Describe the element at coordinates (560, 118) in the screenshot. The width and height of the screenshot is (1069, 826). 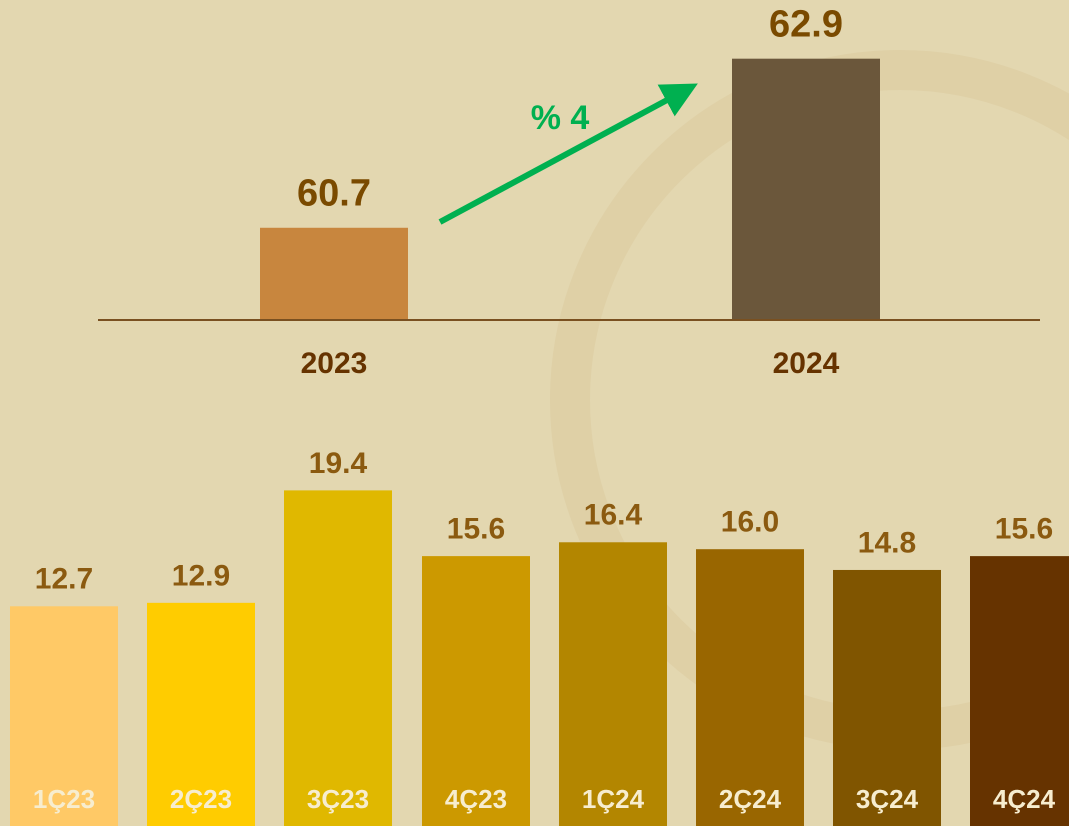
I see `annotation: % 4` at that location.